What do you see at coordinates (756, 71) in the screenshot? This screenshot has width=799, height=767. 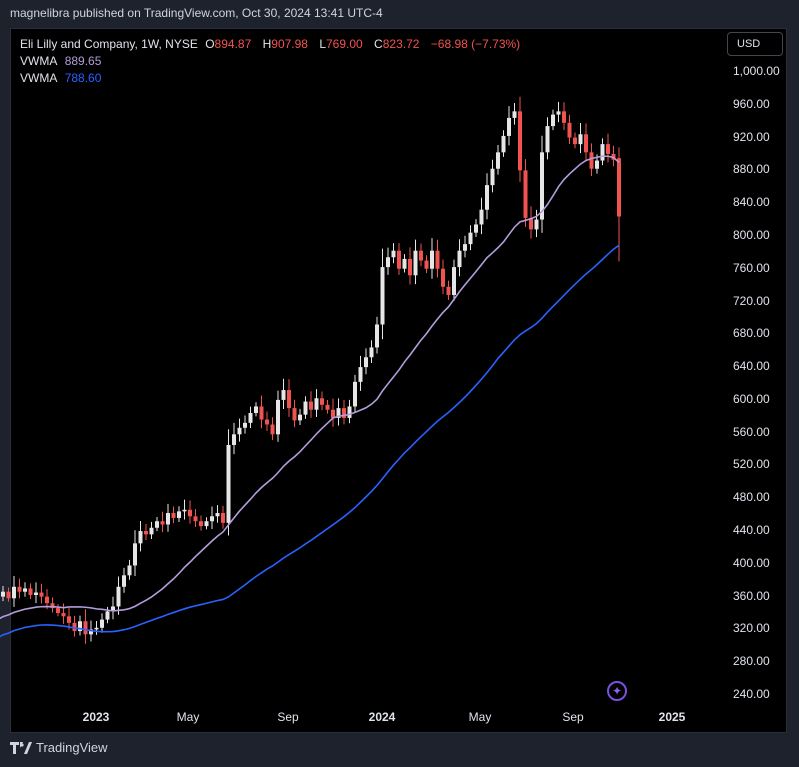 I see `price-tick-label: 1,000.00` at bounding box center [756, 71].